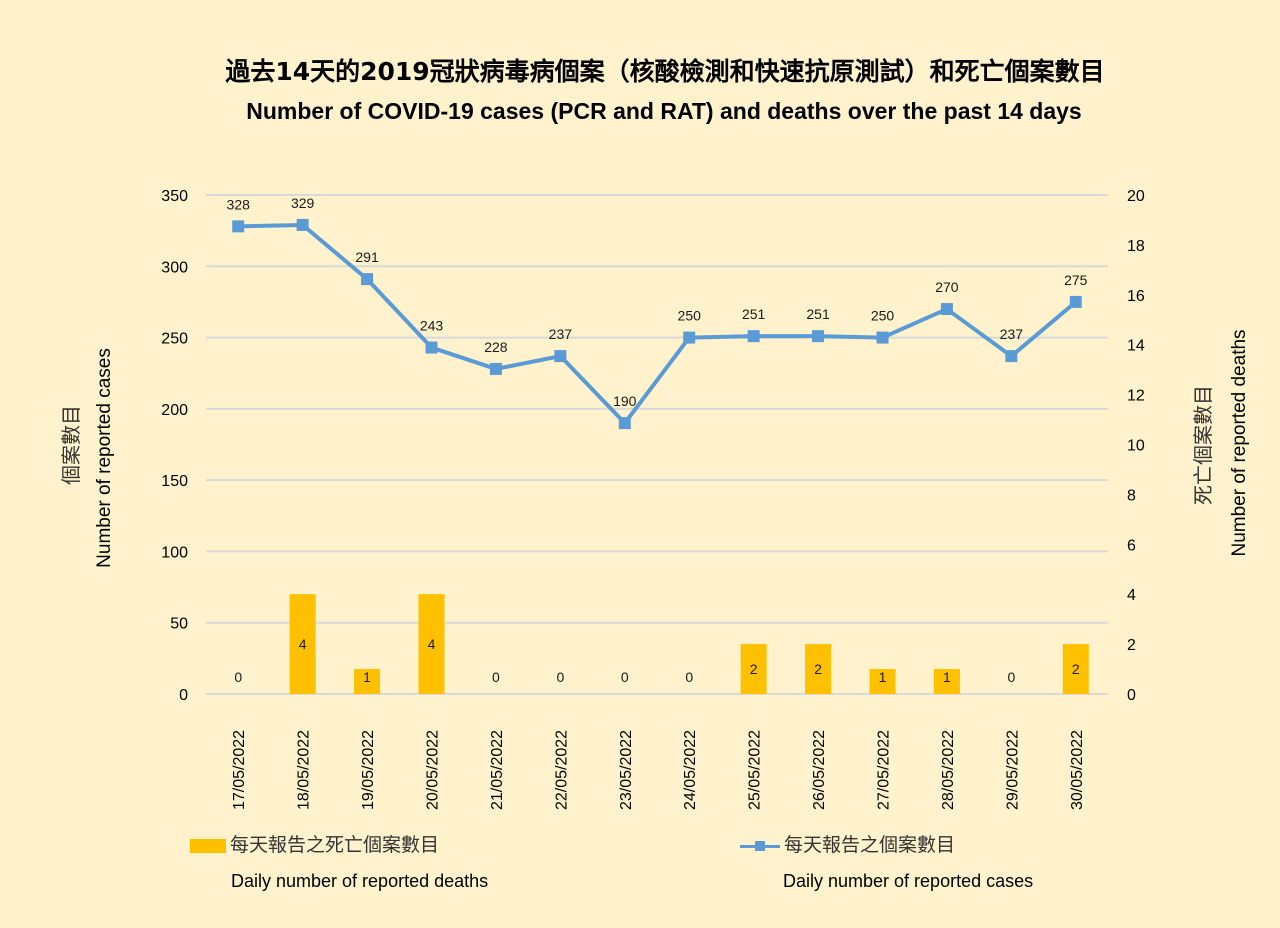 This screenshot has width=1280, height=928. What do you see at coordinates (335, 845) in the screenshot?
I see `legend-deaths-zh: 每天報告之死亡個案數目` at bounding box center [335, 845].